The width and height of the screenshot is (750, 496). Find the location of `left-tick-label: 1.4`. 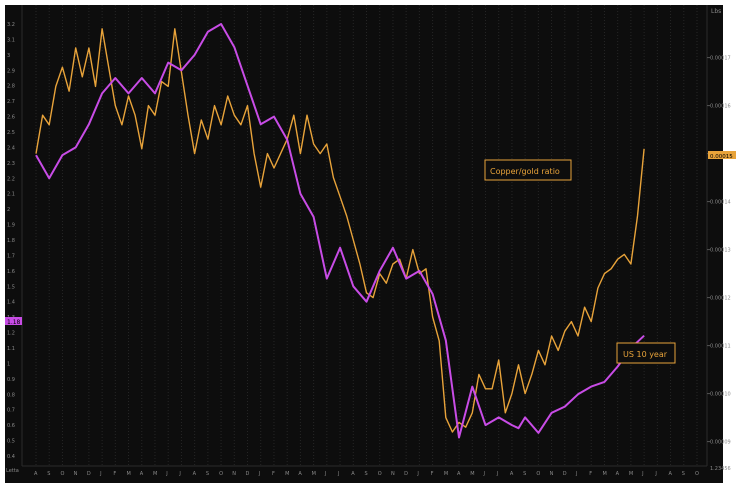

left-tick-label: 1.4 is located at coordinates (11, 303).